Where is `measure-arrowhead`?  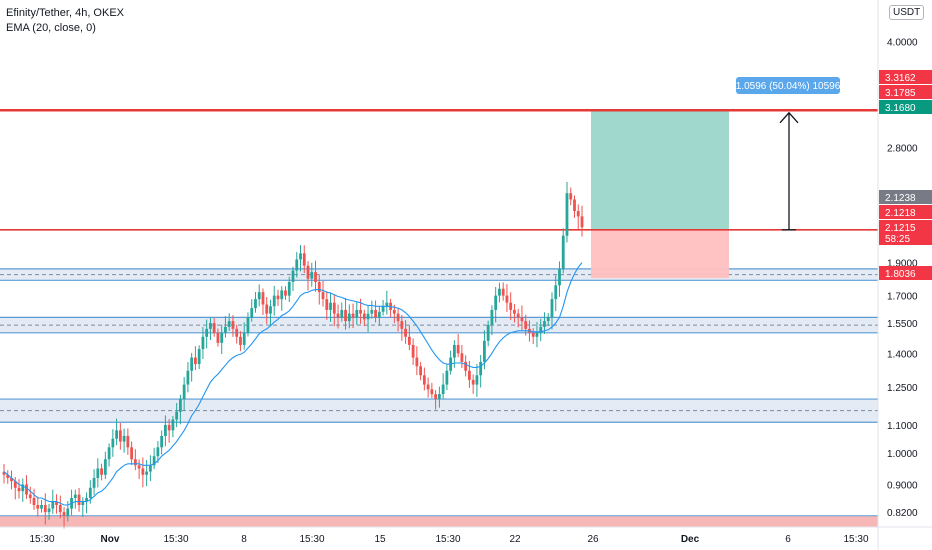 measure-arrowhead is located at coordinates (789, 117).